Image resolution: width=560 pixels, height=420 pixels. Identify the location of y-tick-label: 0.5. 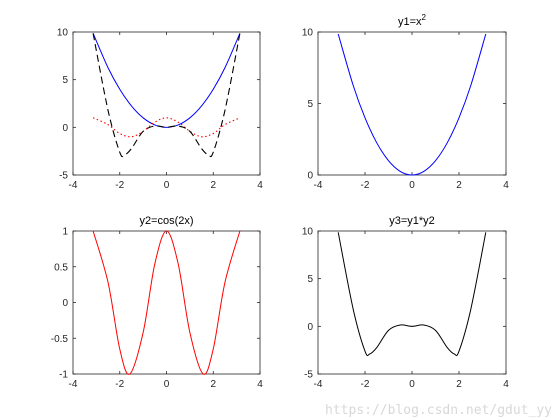
(61, 267).